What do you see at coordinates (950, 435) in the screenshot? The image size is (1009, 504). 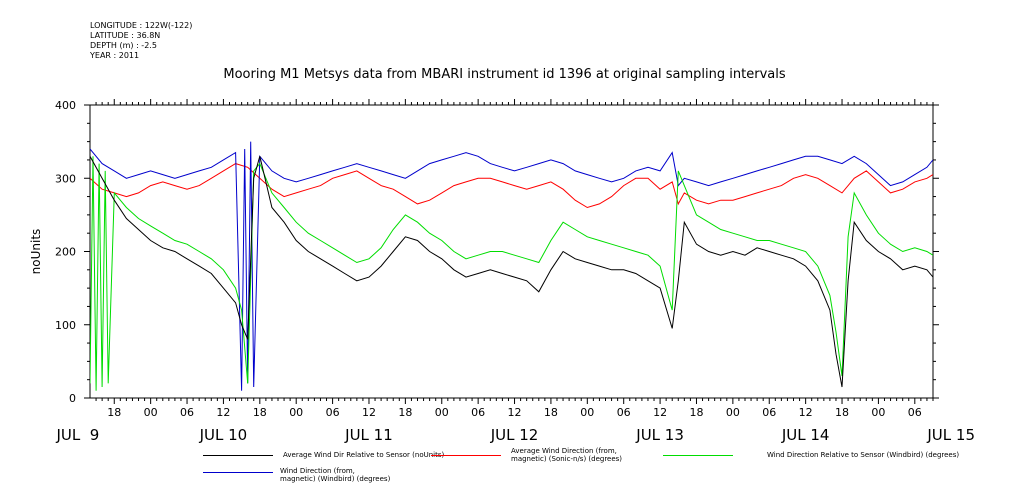 I see `x-day-label: JUL 15` at bounding box center [950, 435].